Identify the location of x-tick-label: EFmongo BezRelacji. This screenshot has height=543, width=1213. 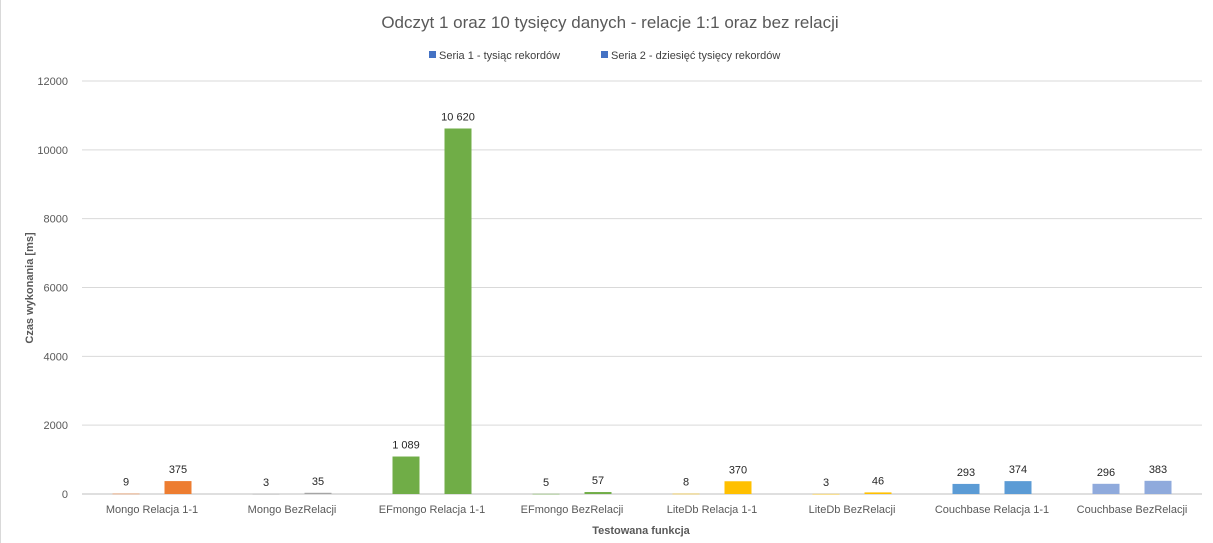
(572, 510).